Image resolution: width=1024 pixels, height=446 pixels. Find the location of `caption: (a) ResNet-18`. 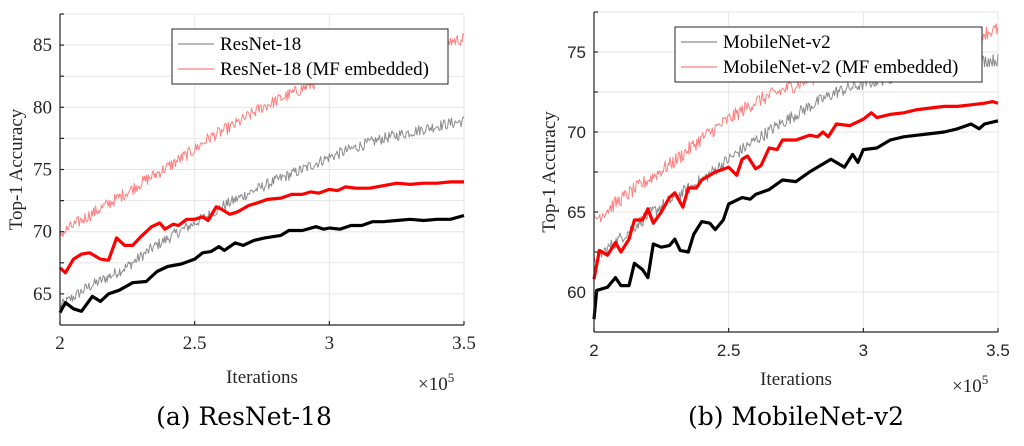

caption: (a) ResNet-18 is located at coordinates (244, 416).